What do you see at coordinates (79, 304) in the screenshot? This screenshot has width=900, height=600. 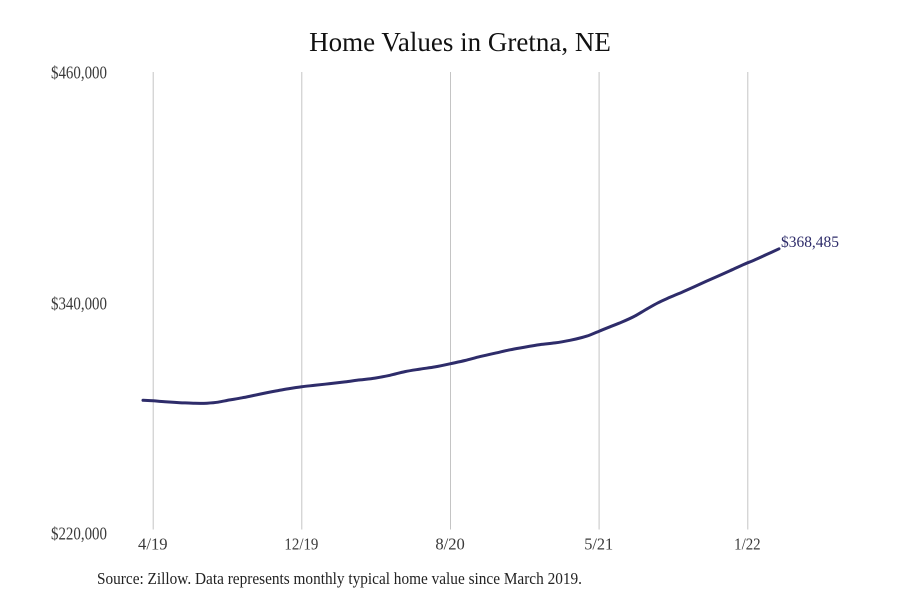 I see `svg-text: $340,000` at bounding box center [79, 304].